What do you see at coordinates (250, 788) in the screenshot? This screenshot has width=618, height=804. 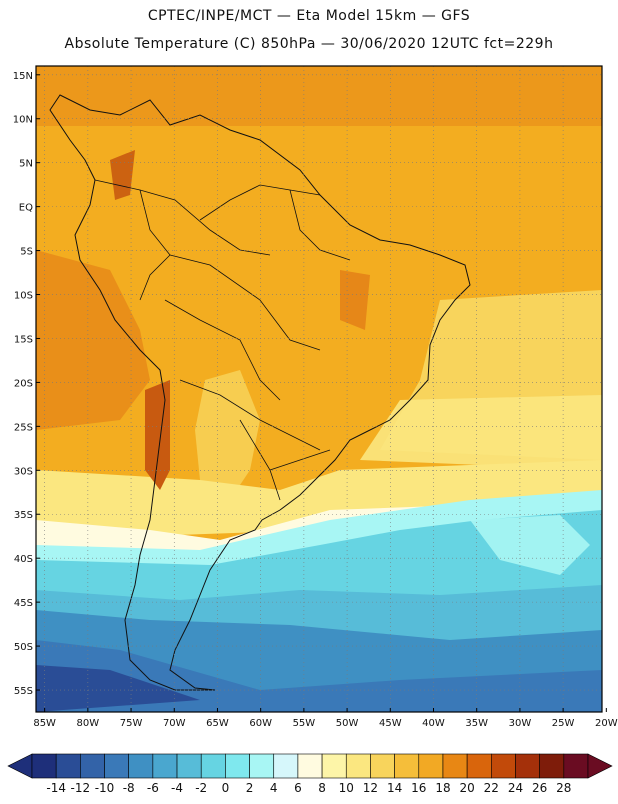 I see `colorbar-label: 2` at bounding box center [250, 788].